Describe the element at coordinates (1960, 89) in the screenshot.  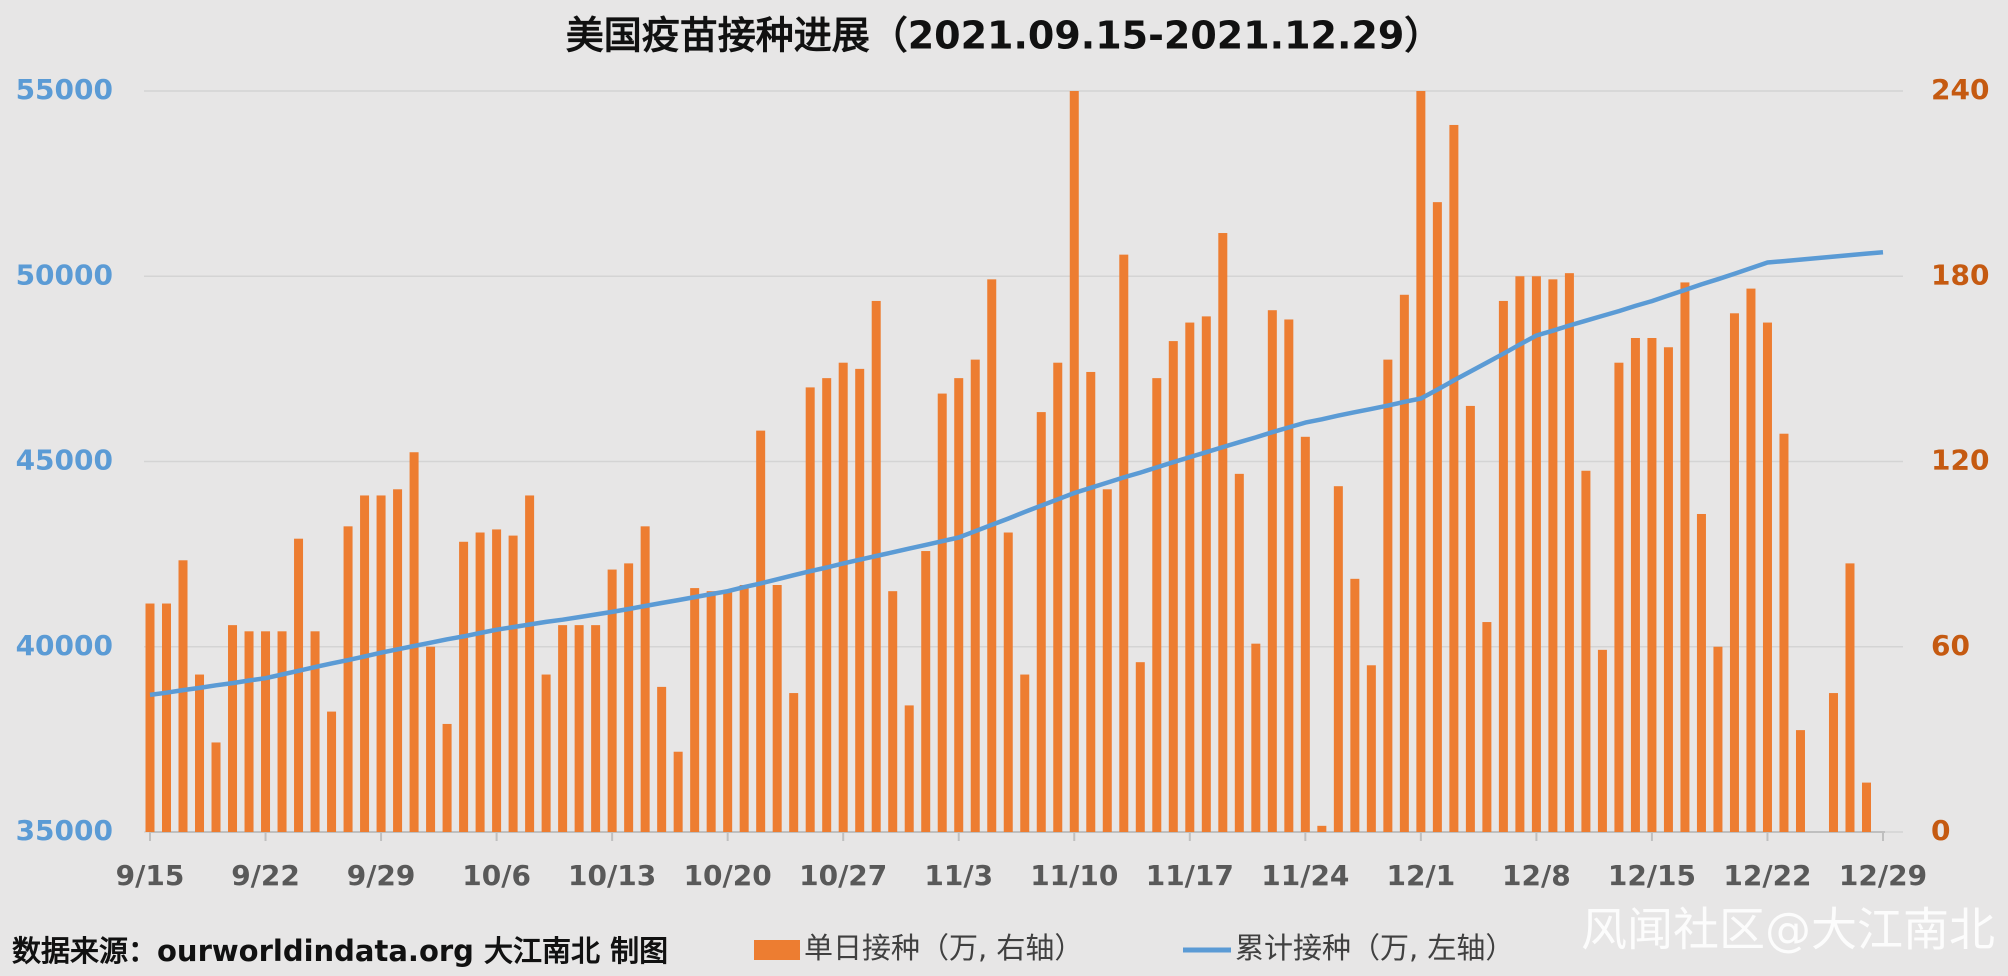
I see `y2-tick-label: 240` at that location.